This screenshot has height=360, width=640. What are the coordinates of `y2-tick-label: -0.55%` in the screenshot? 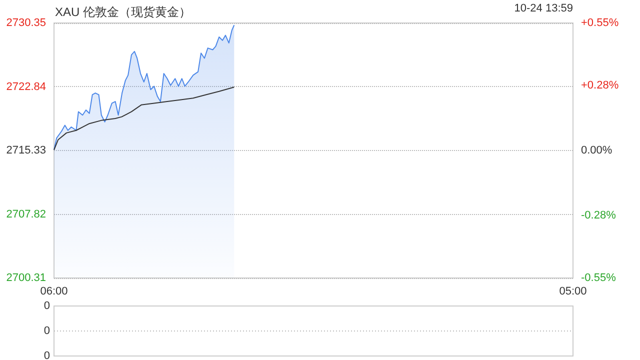 It's located at (598, 278).